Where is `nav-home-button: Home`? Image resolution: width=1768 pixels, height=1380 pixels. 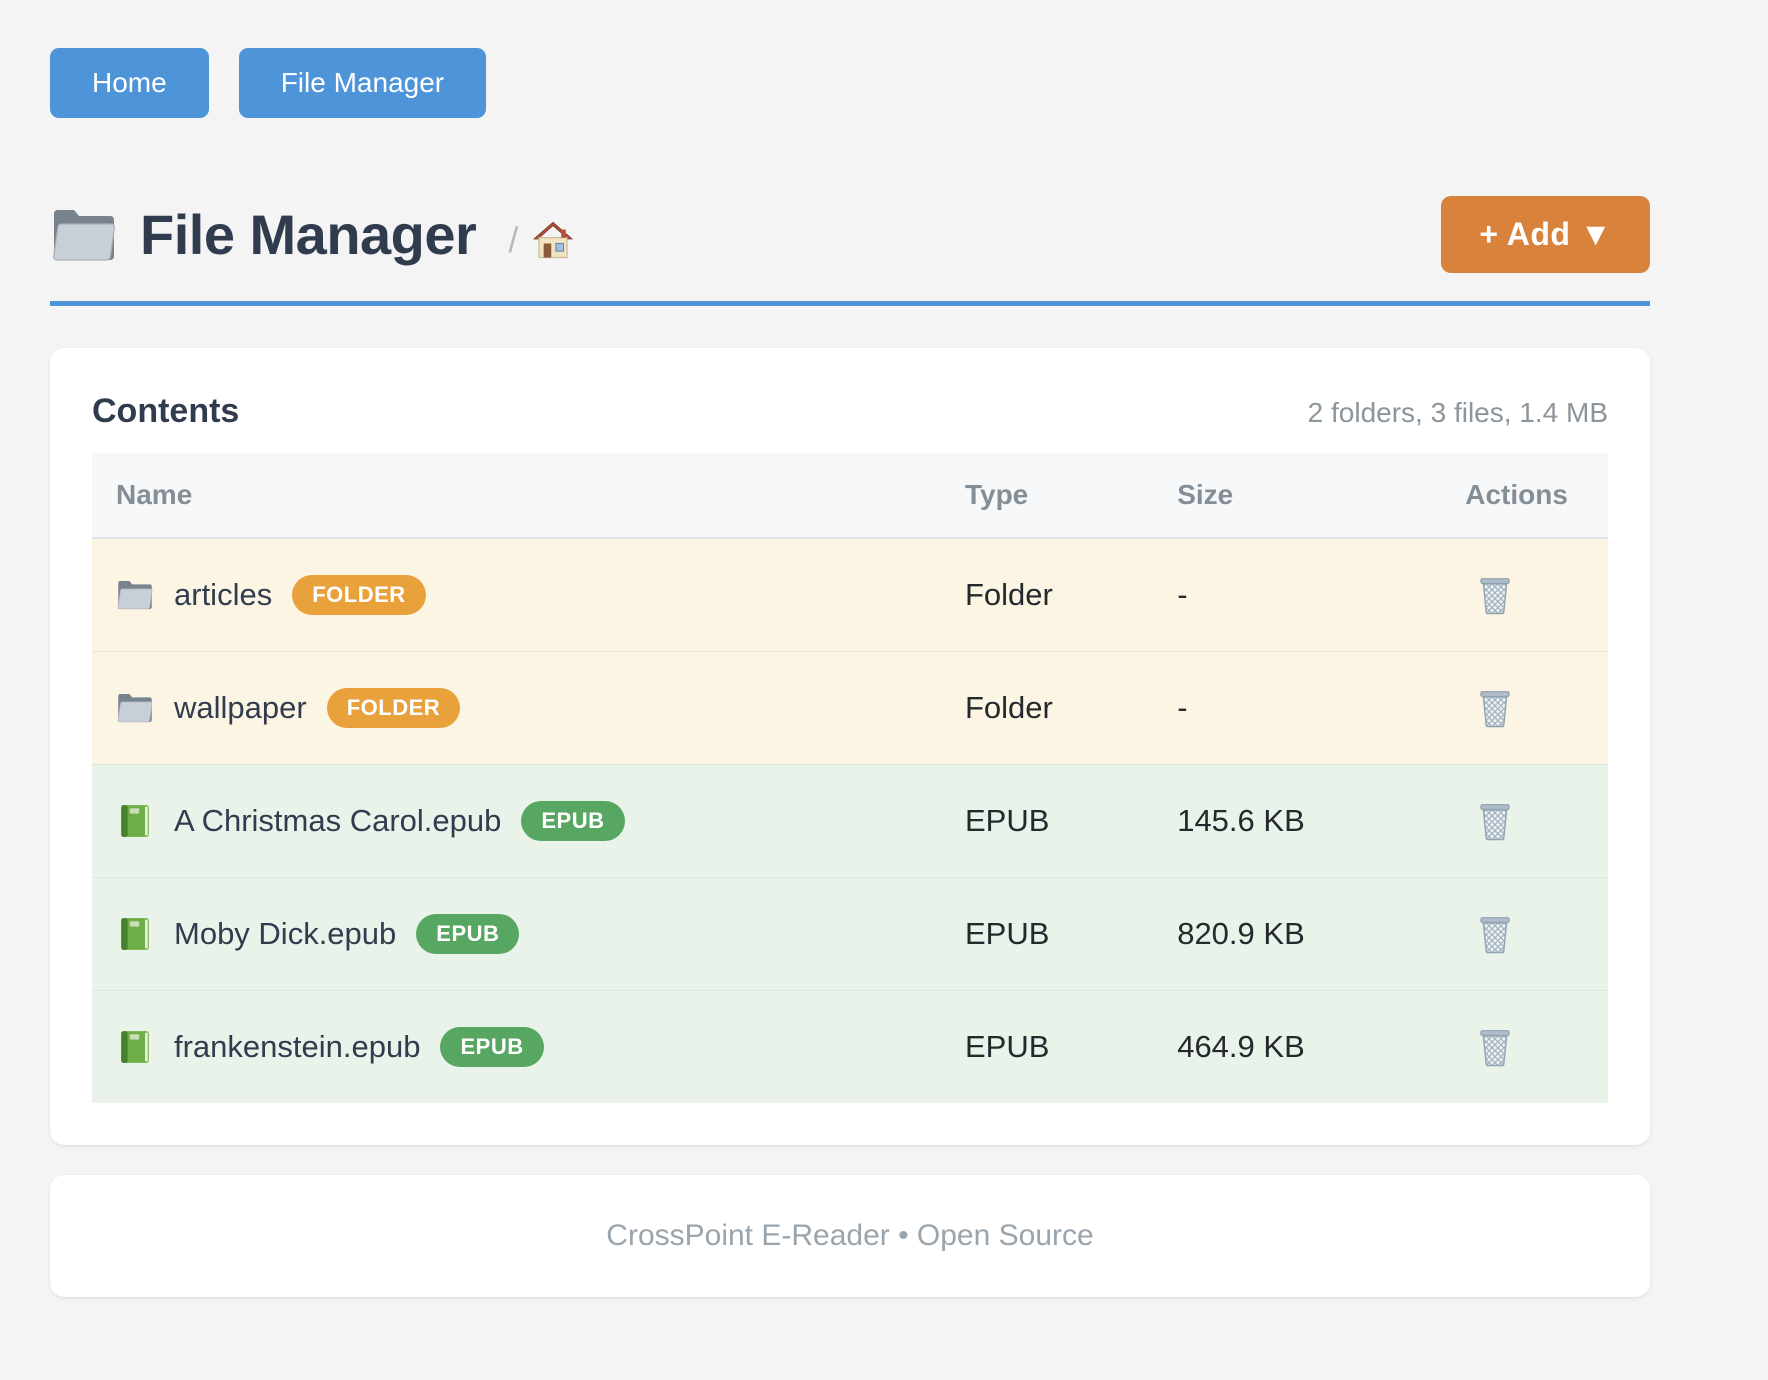
nav-home-button: Home is located at coordinates (129, 83).